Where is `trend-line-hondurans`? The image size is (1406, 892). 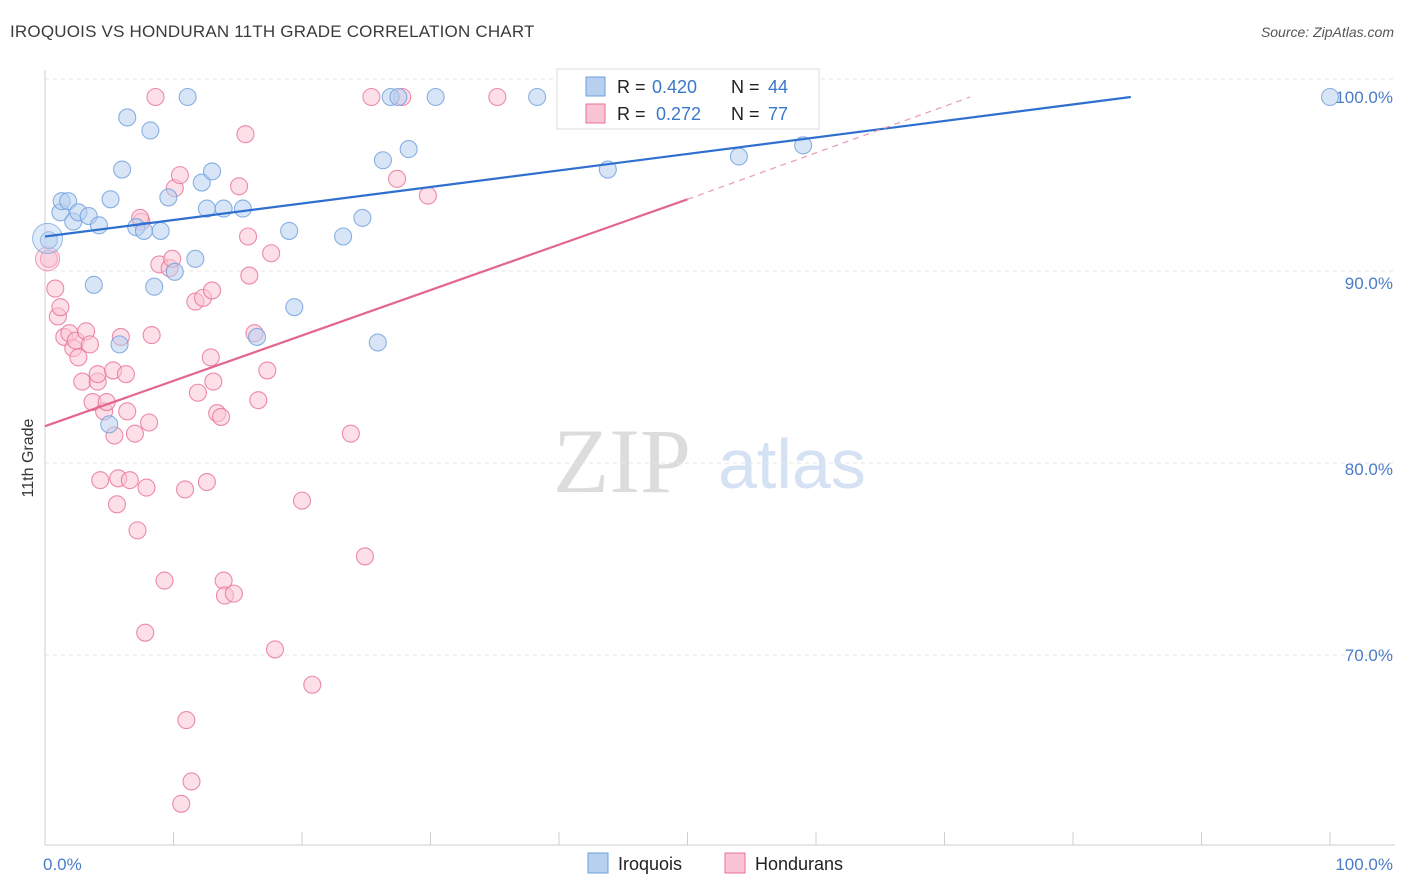 trend-line-hondurans is located at coordinates (366, 313).